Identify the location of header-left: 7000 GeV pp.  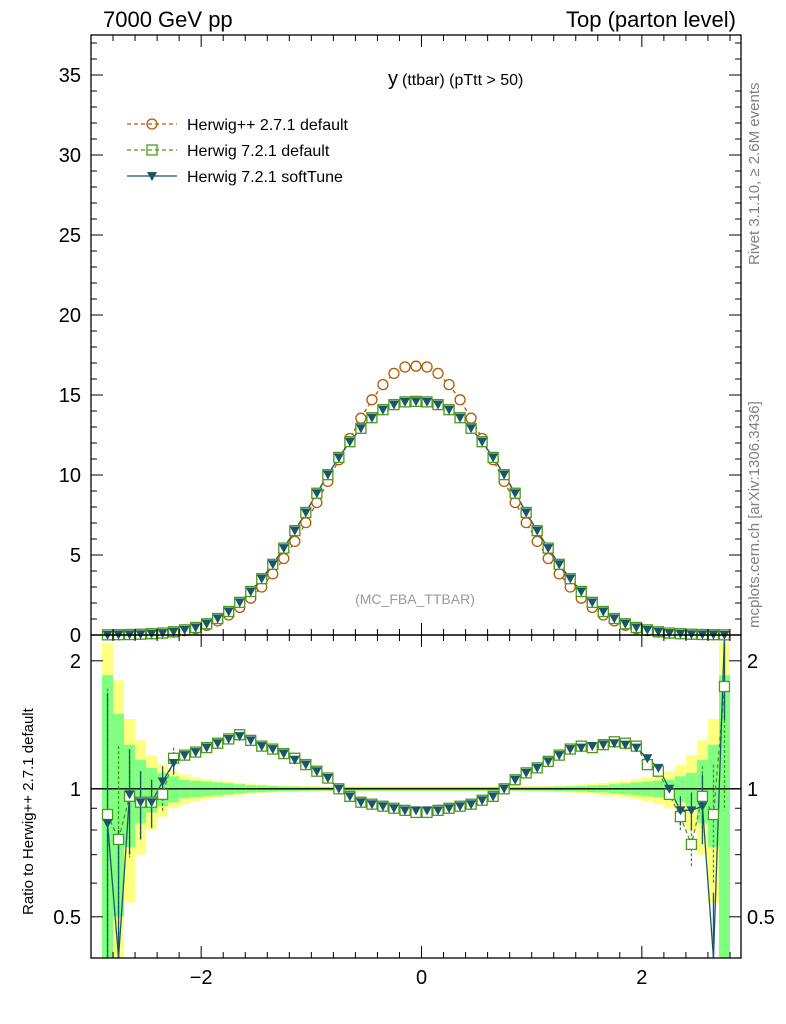
(168, 19).